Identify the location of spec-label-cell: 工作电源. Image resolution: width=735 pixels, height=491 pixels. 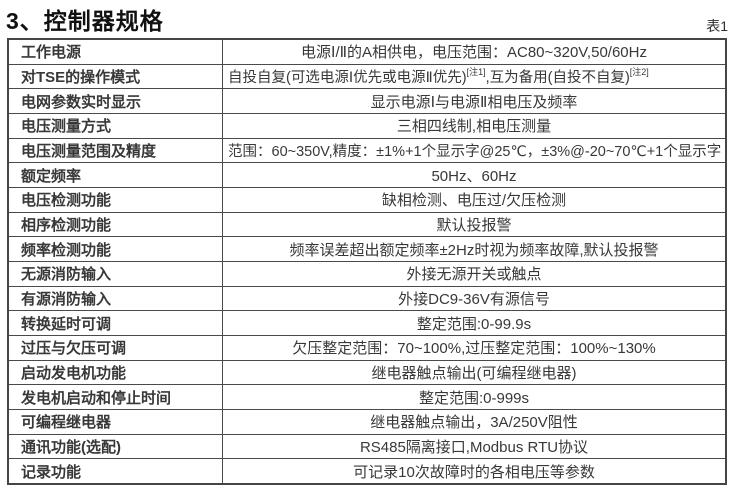
(116, 52).